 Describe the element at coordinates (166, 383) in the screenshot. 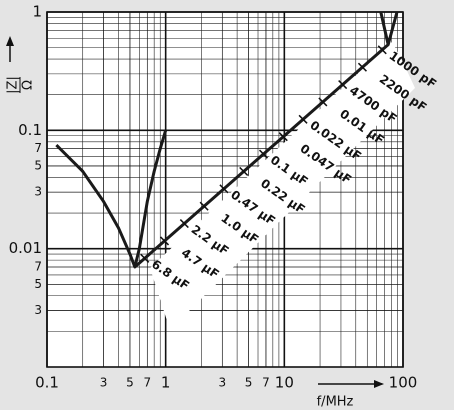

I see `x-tick-label: 1` at that location.